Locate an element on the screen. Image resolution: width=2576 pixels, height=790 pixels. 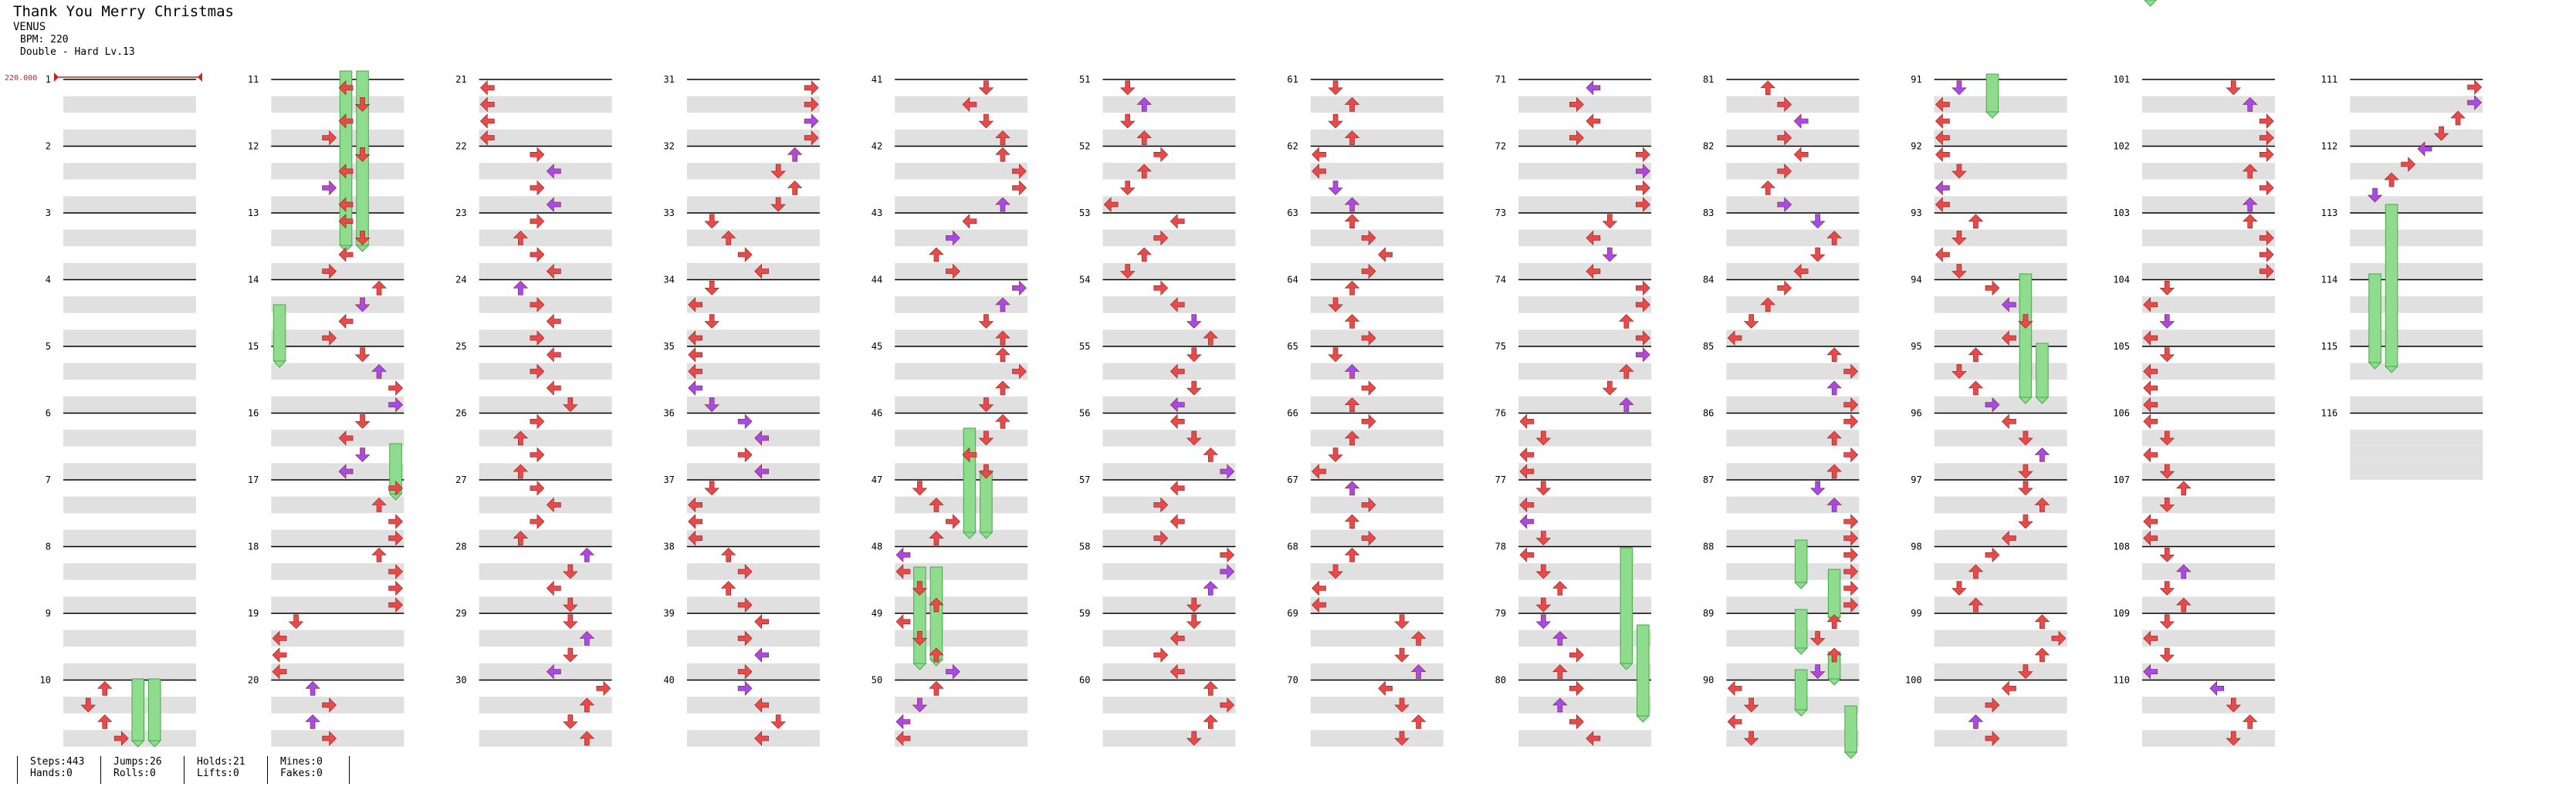
measure-number: 10 is located at coordinates (45, 680).